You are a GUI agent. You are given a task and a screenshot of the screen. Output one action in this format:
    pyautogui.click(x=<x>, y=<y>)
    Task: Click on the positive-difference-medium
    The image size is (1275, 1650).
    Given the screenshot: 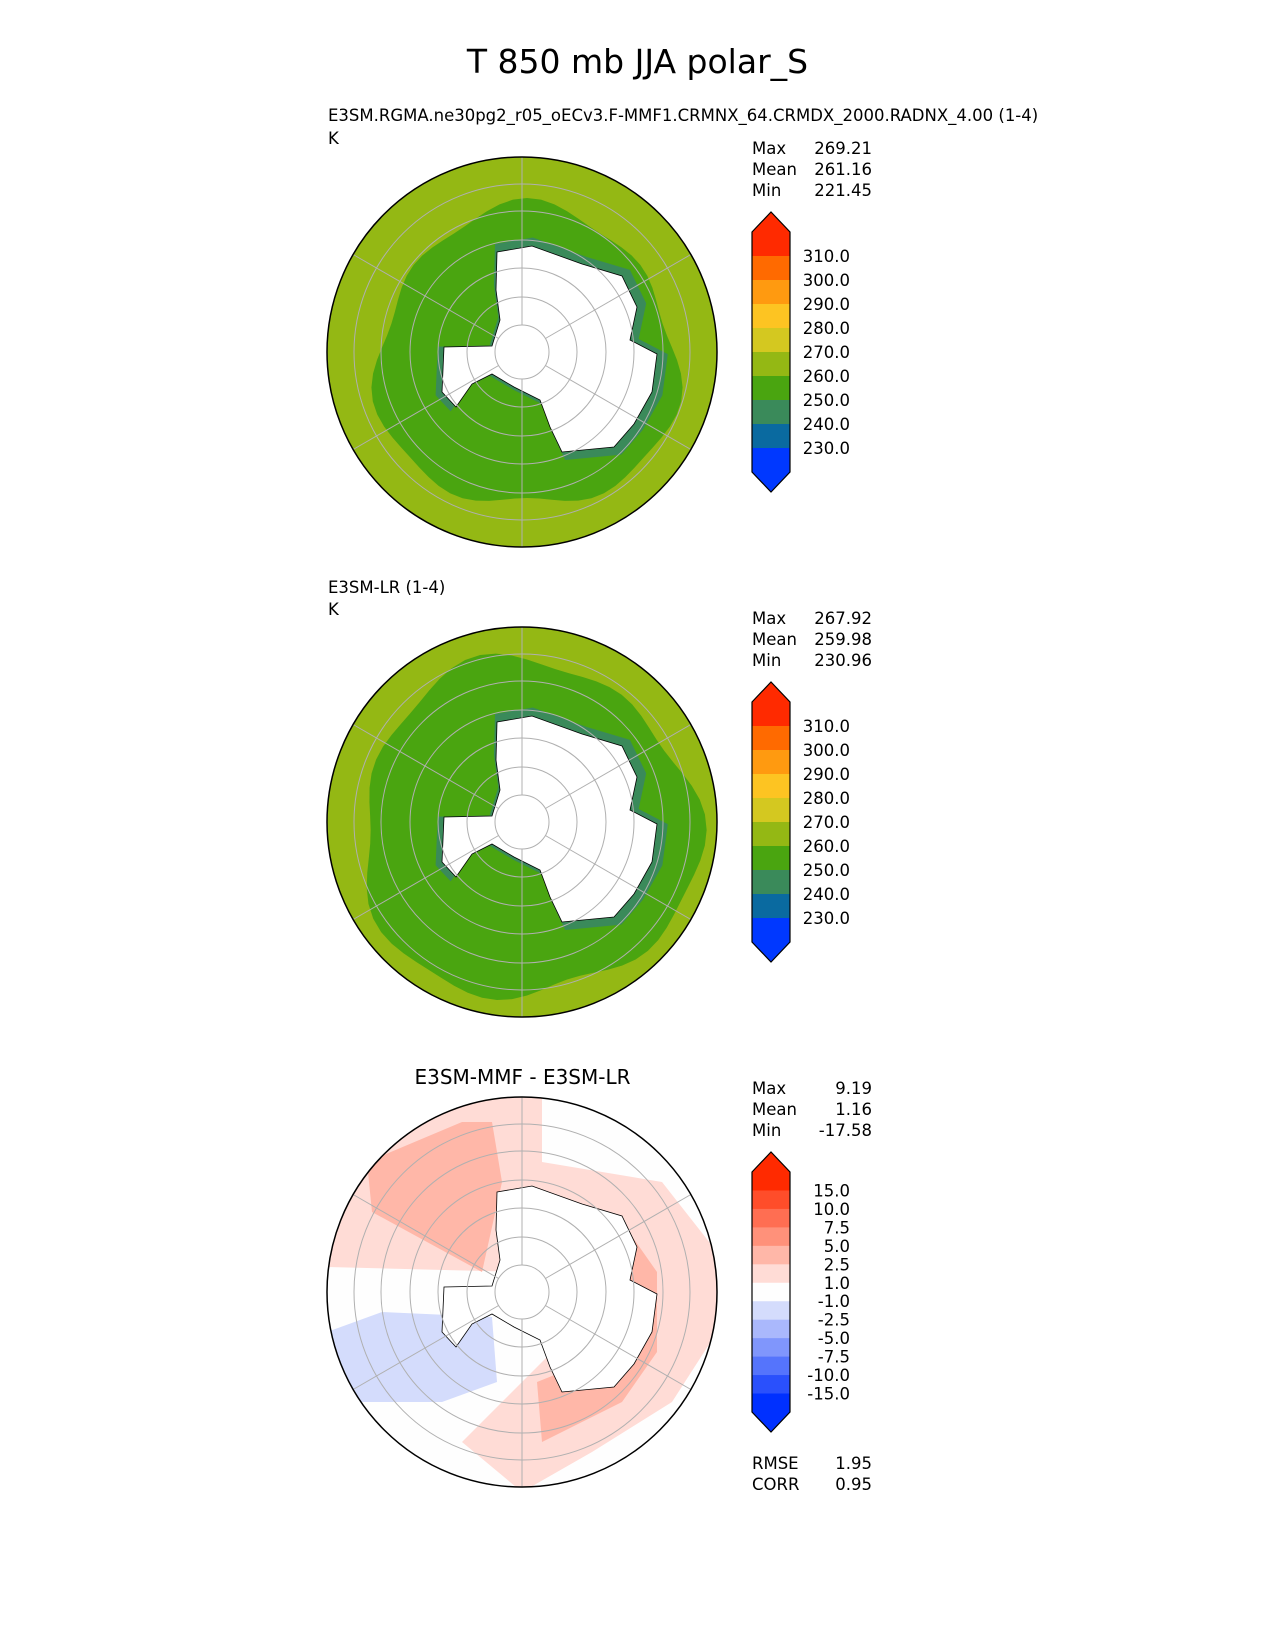 What is the action you would take?
    pyautogui.click(x=434, y=1197)
    